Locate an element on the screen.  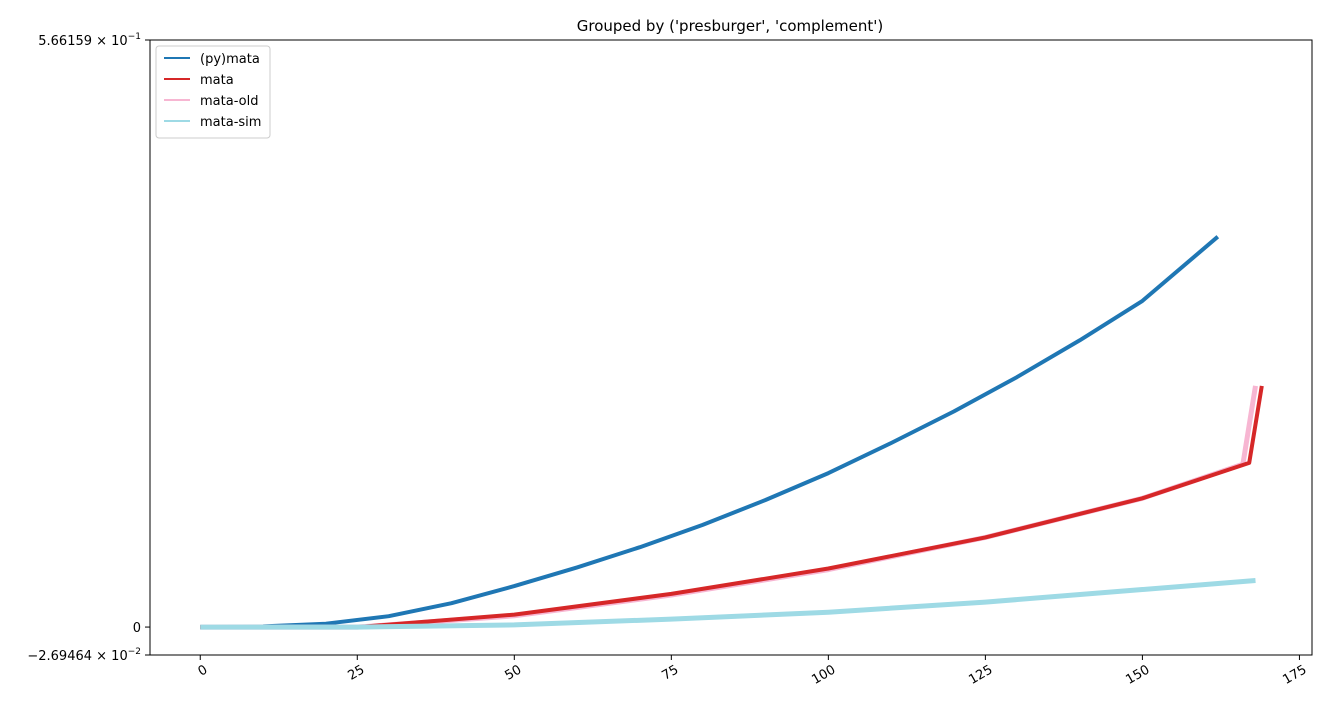
y-tick-label: 5.66159 × 10−1 is located at coordinates (89, 40).